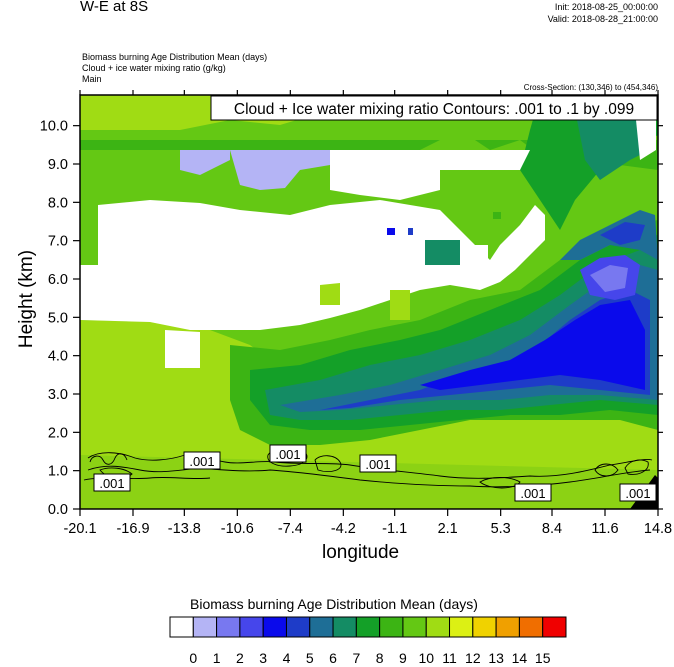  Describe the element at coordinates (368, 641) in the screenshot. I see `colorbar: 0 1 2 3 4 5 6 7 8 9 10 11 12 13 14 15` at that location.